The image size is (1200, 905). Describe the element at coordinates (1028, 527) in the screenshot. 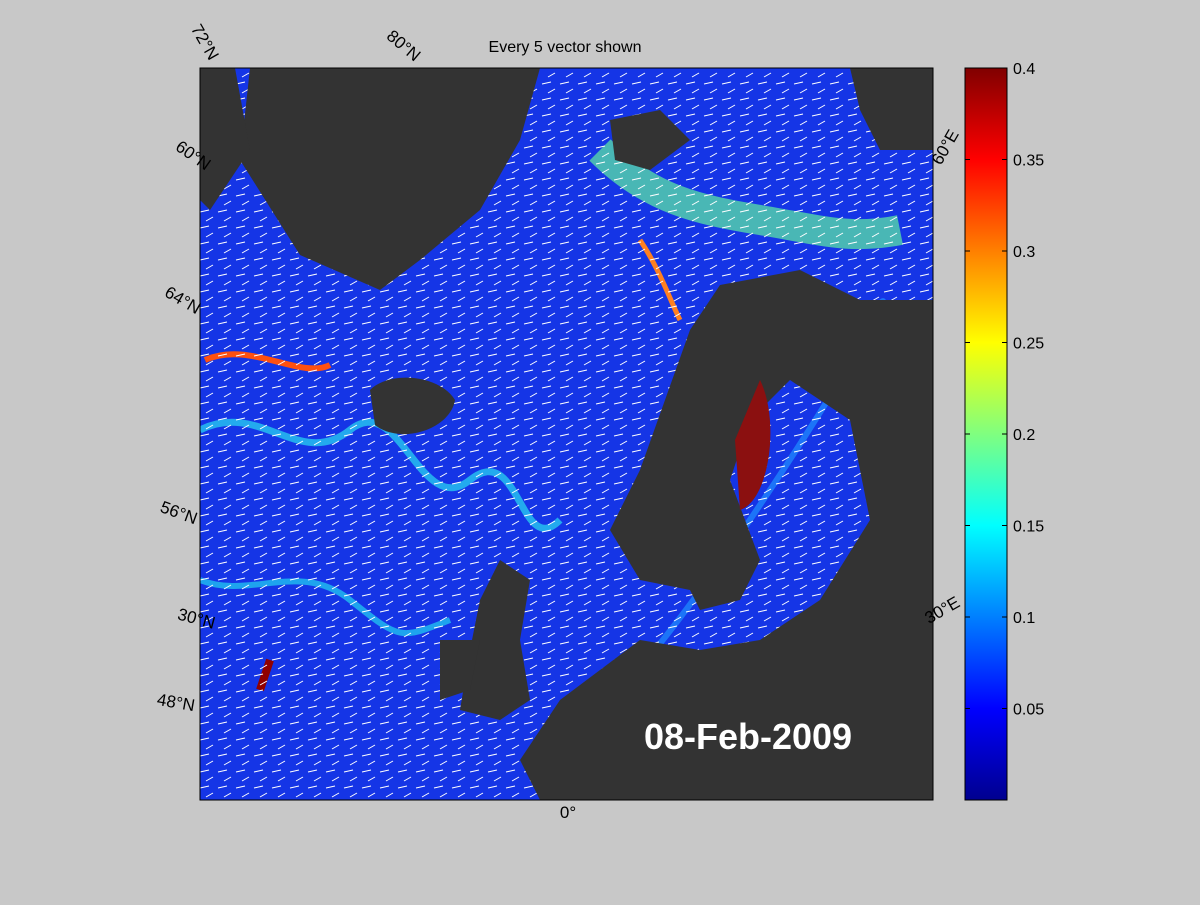

I see `colorbar-tick-label: 0.15` at that location.